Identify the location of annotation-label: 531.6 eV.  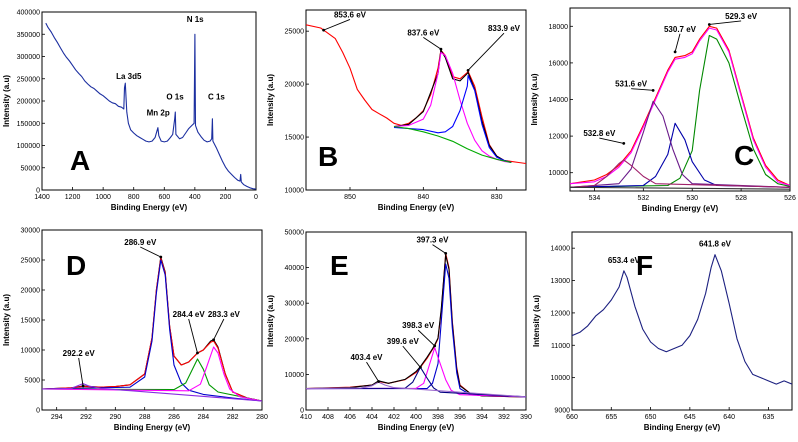
(631, 84).